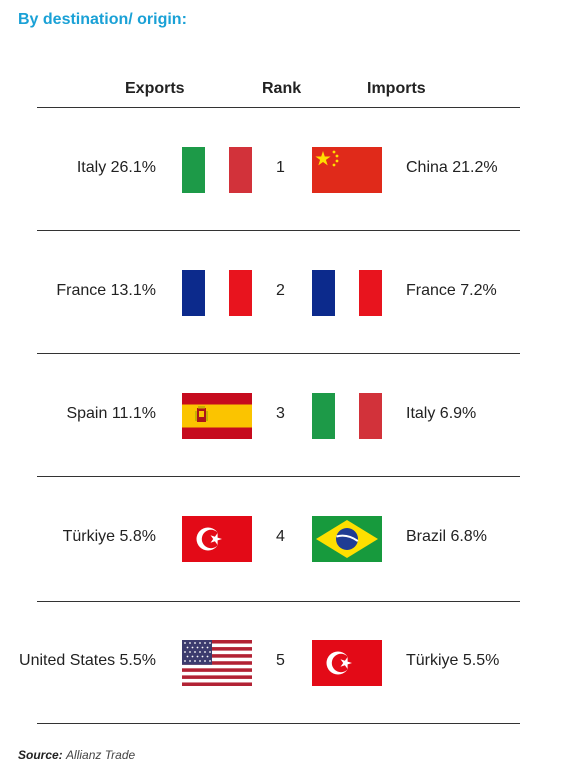 The image size is (577, 779). What do you see at coordinates (109, 536) in the screenshot?
I see `export-label: Türkiye 5.8%` at bounding box center [109, 536].